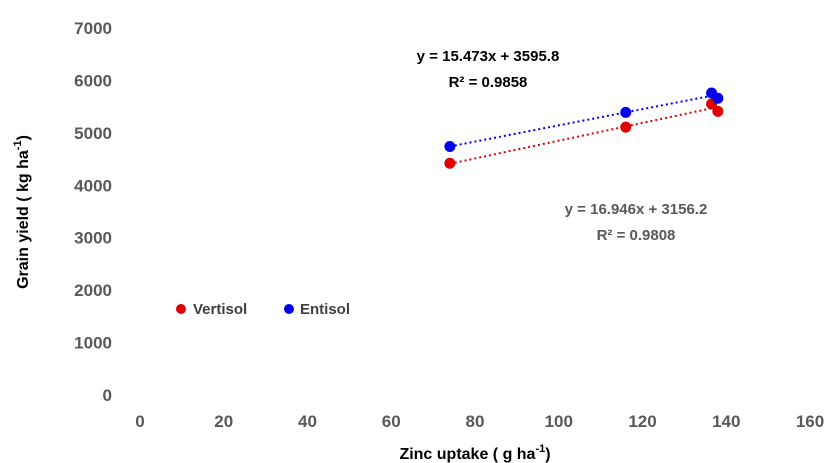  Describe the element at coordinates (289, 309) in the screenshot. I see `legend-marker-entisol` at that location.